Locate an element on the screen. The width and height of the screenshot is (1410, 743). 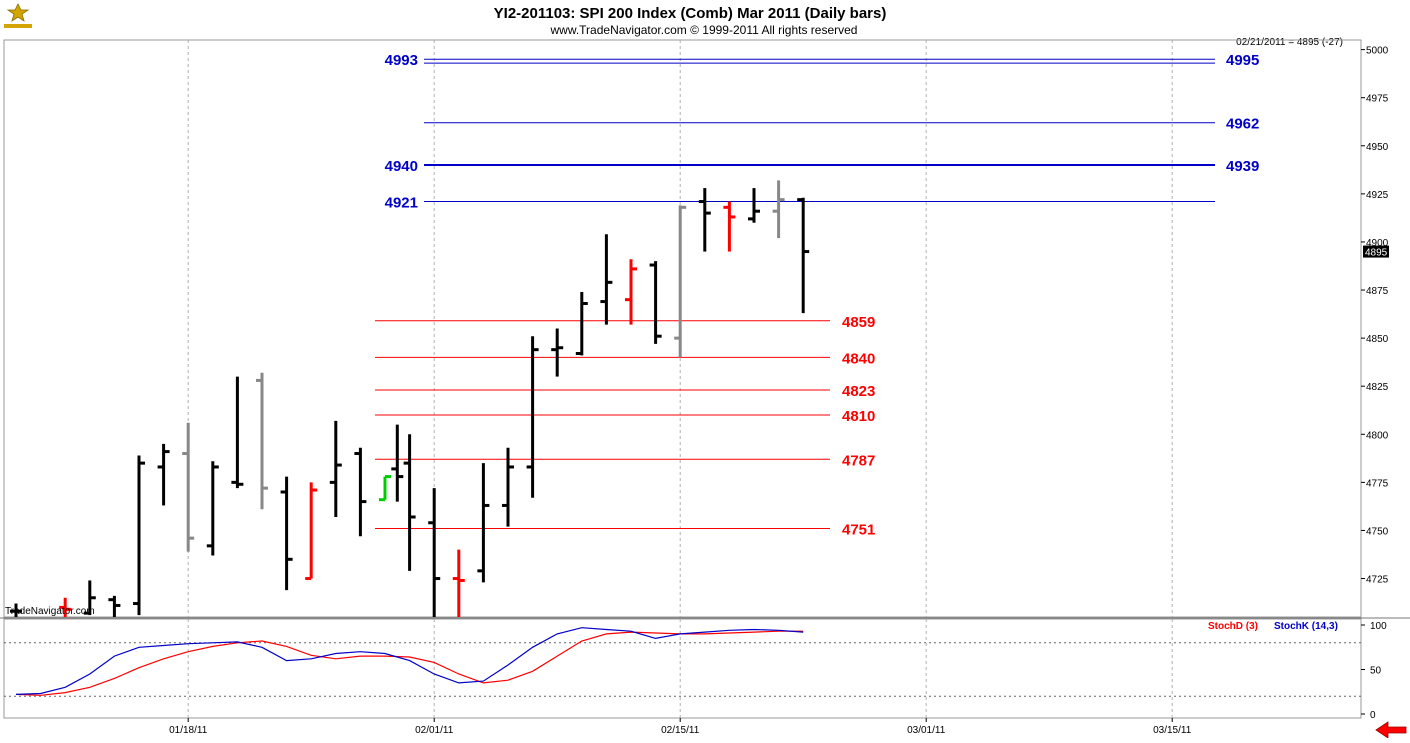
resistance-label-right: 4939 is located at coordinates (1242, 166).